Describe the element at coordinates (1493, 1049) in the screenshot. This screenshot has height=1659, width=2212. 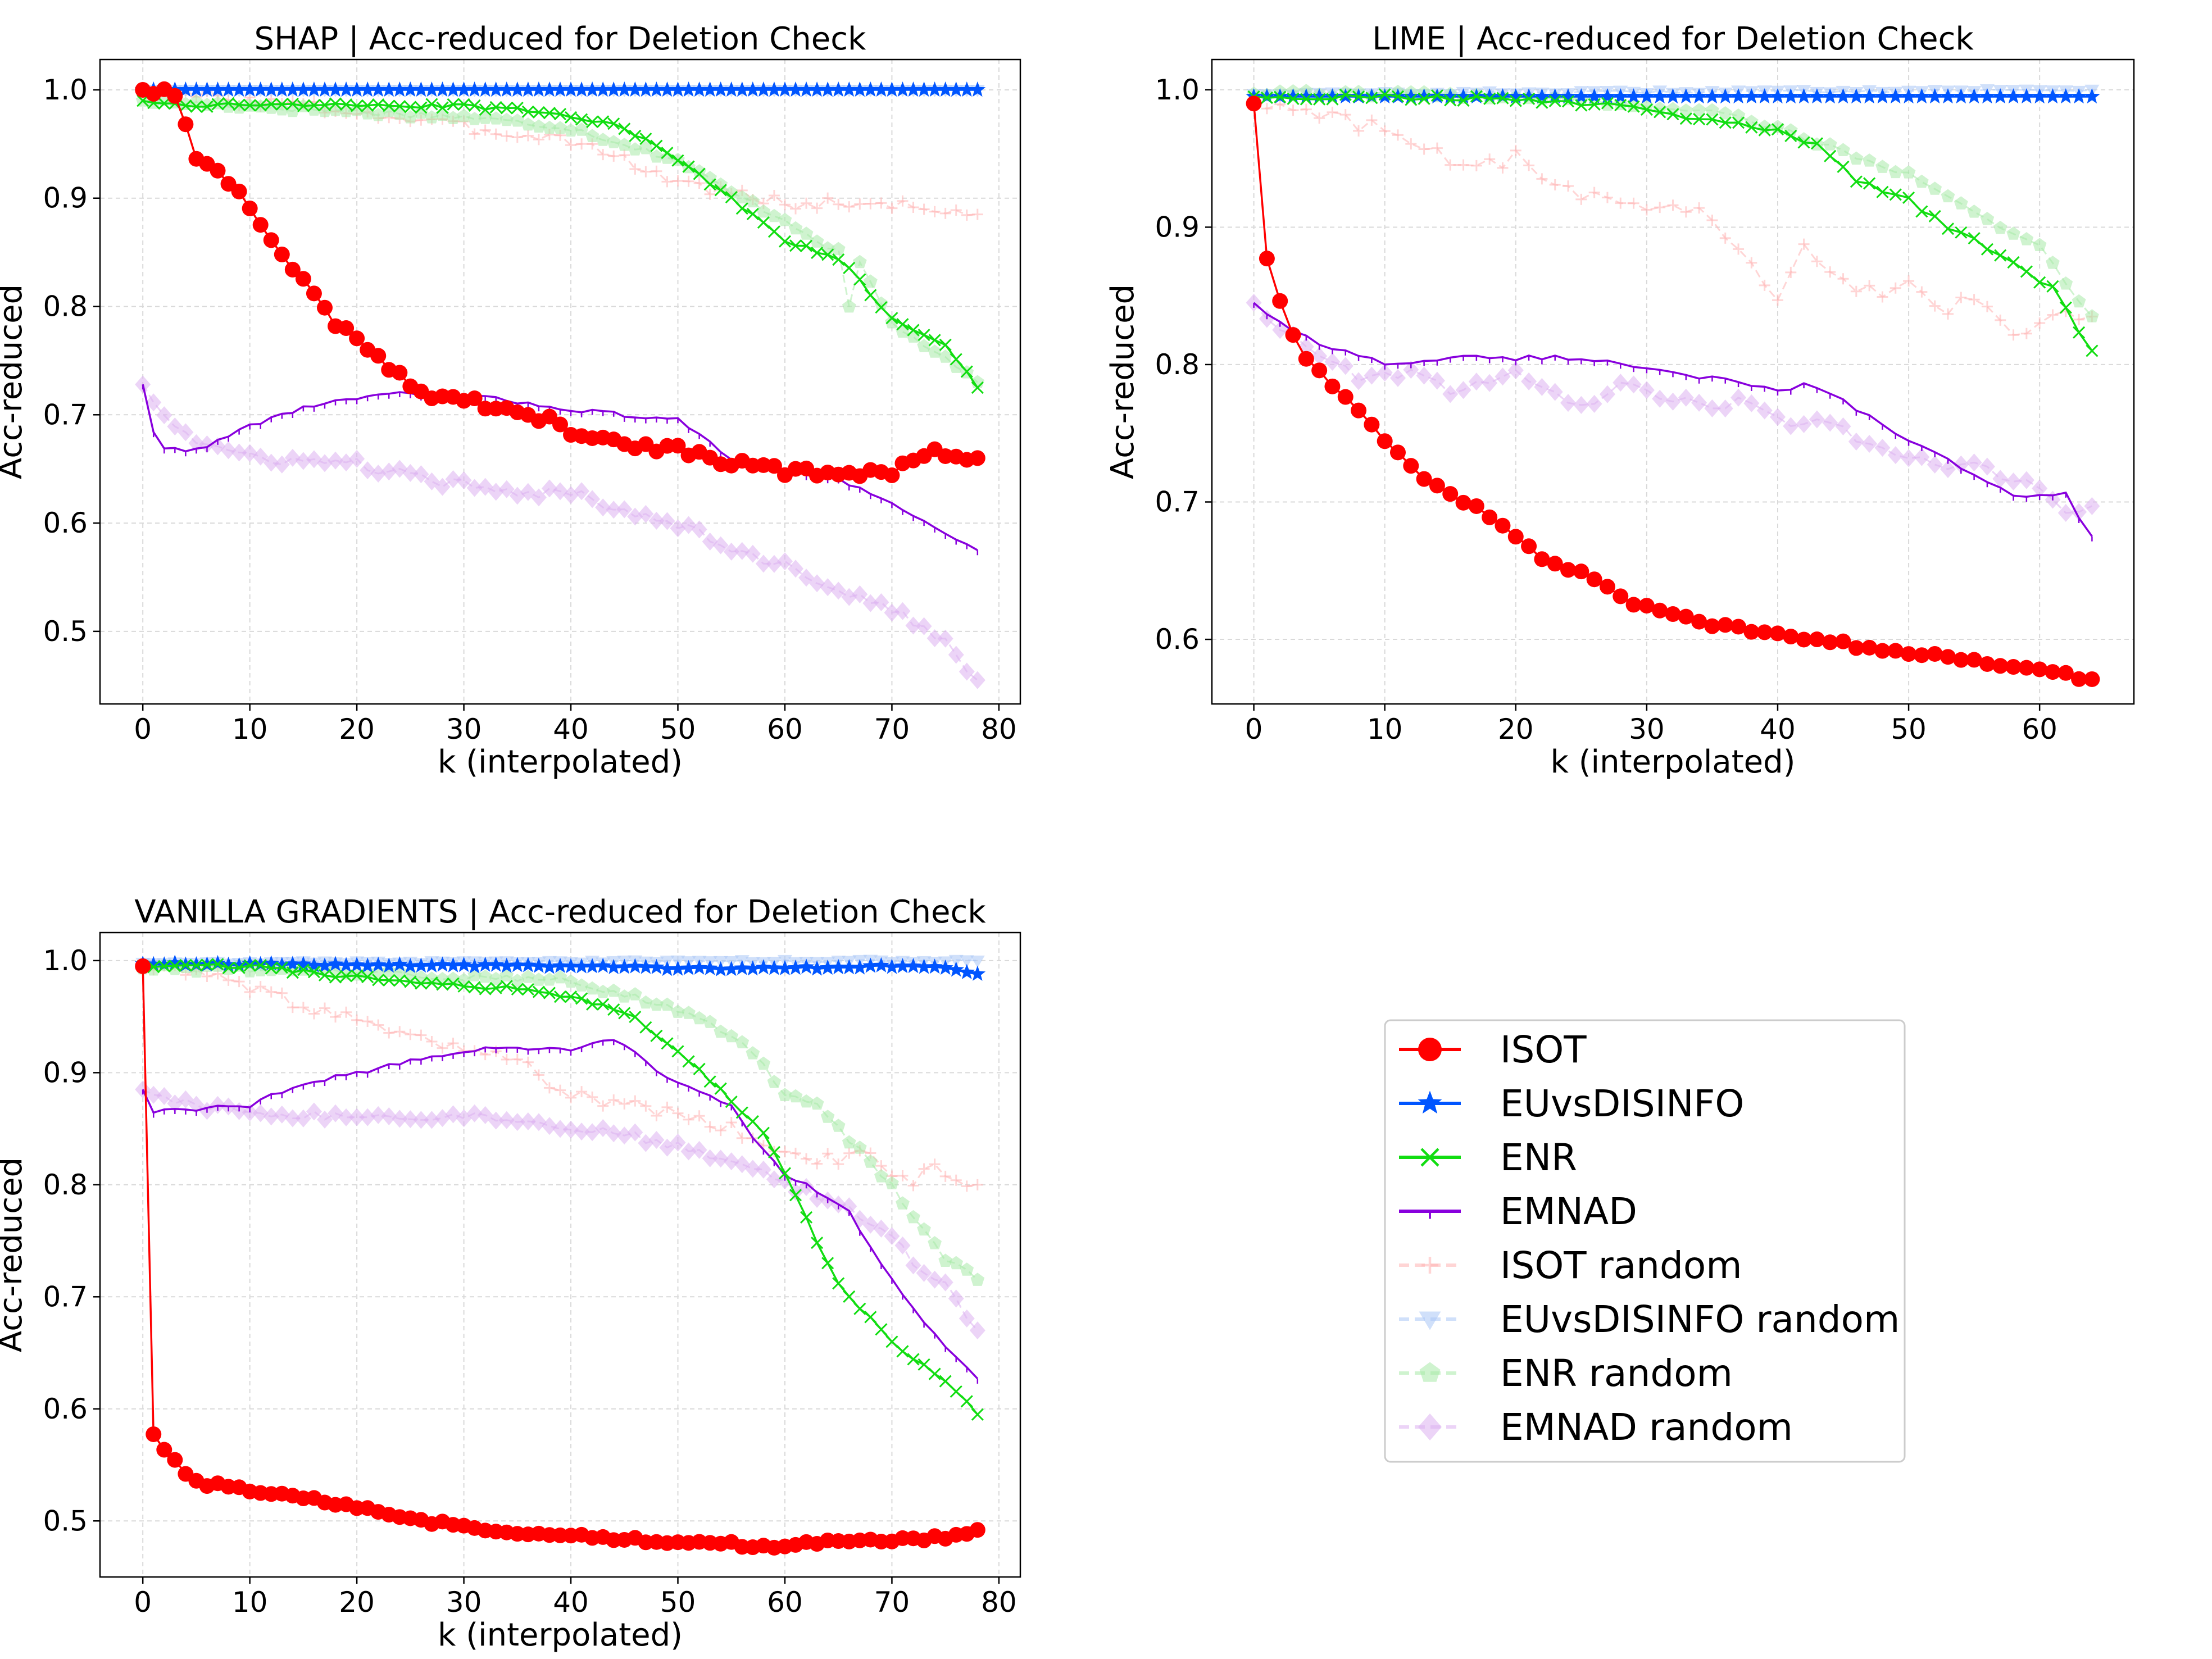
I see `legend-entry: ISOT` at that location.